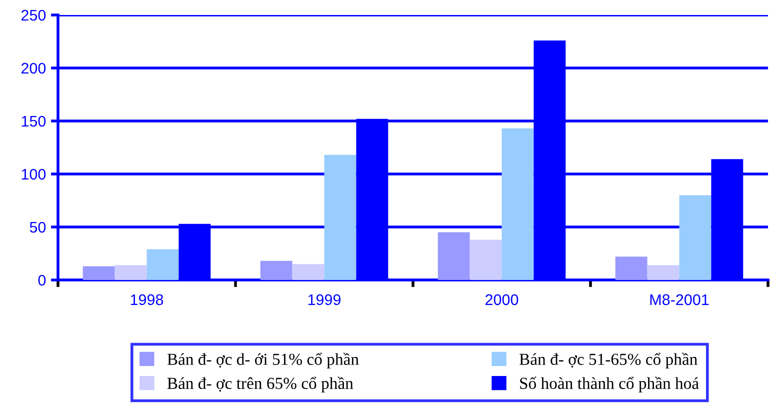 This screenshot has height=405, width=770. What do you see at coordinates (38, 227) in the screenshot?
I see `y-tick-label: 50` at bounding box center [38, 227].